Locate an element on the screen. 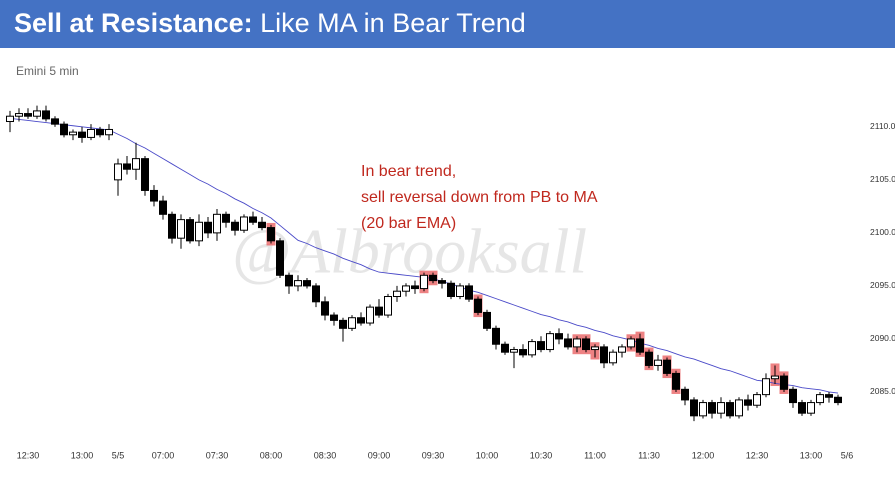 Image resolution: width=895 pixels, height=484 pixels. x-tick-label: 5/6 is located at coordinates (847, 455).